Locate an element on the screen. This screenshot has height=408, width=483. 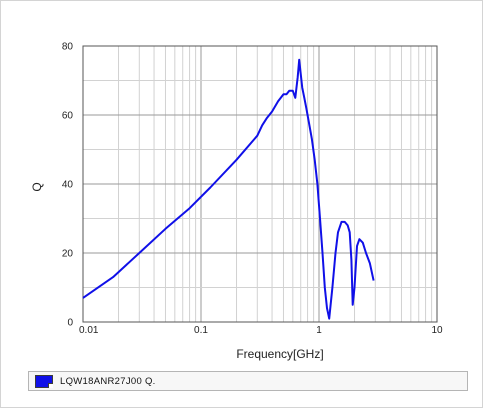
legend-label: LQW18ANR27J00 Q. is located at coordinates (108, 381).